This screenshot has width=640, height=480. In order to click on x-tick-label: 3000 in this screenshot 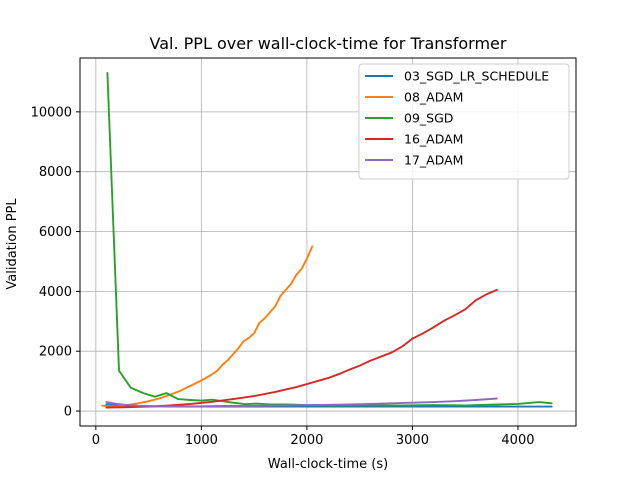, I will do `click(412, 440)`.